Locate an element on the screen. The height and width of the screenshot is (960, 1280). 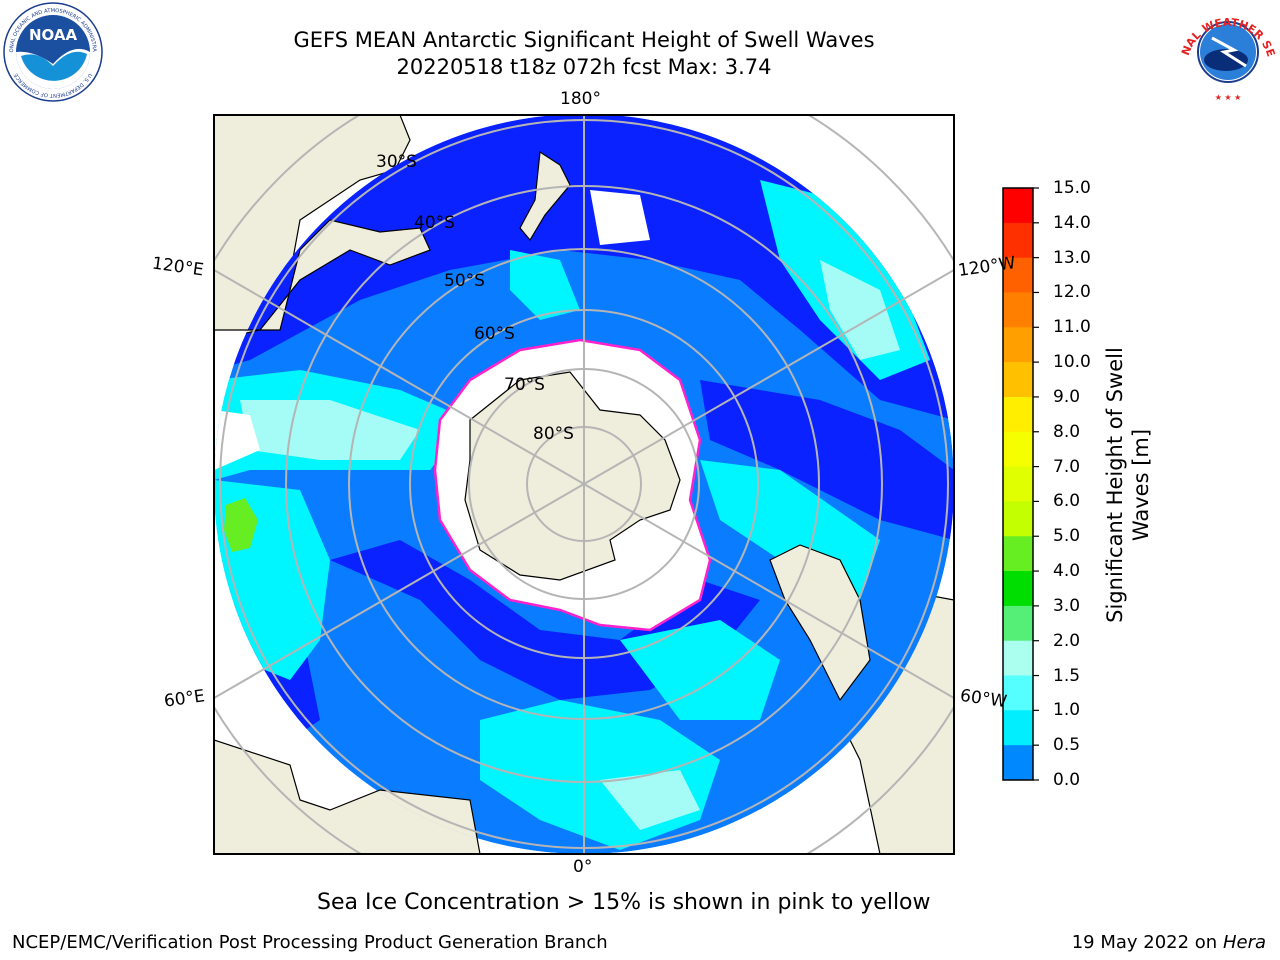
forecast-subtitle: 20220518 t18z 072h fcst Max: 3.74 is located at coordinates (584, 67).